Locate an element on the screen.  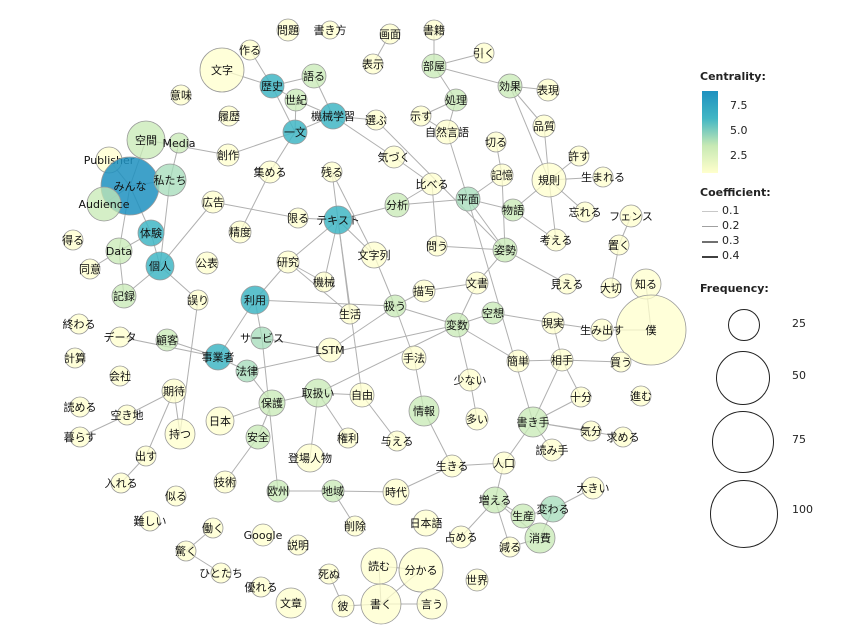
node-kiru: 切る is located at coordinates (496, 142).